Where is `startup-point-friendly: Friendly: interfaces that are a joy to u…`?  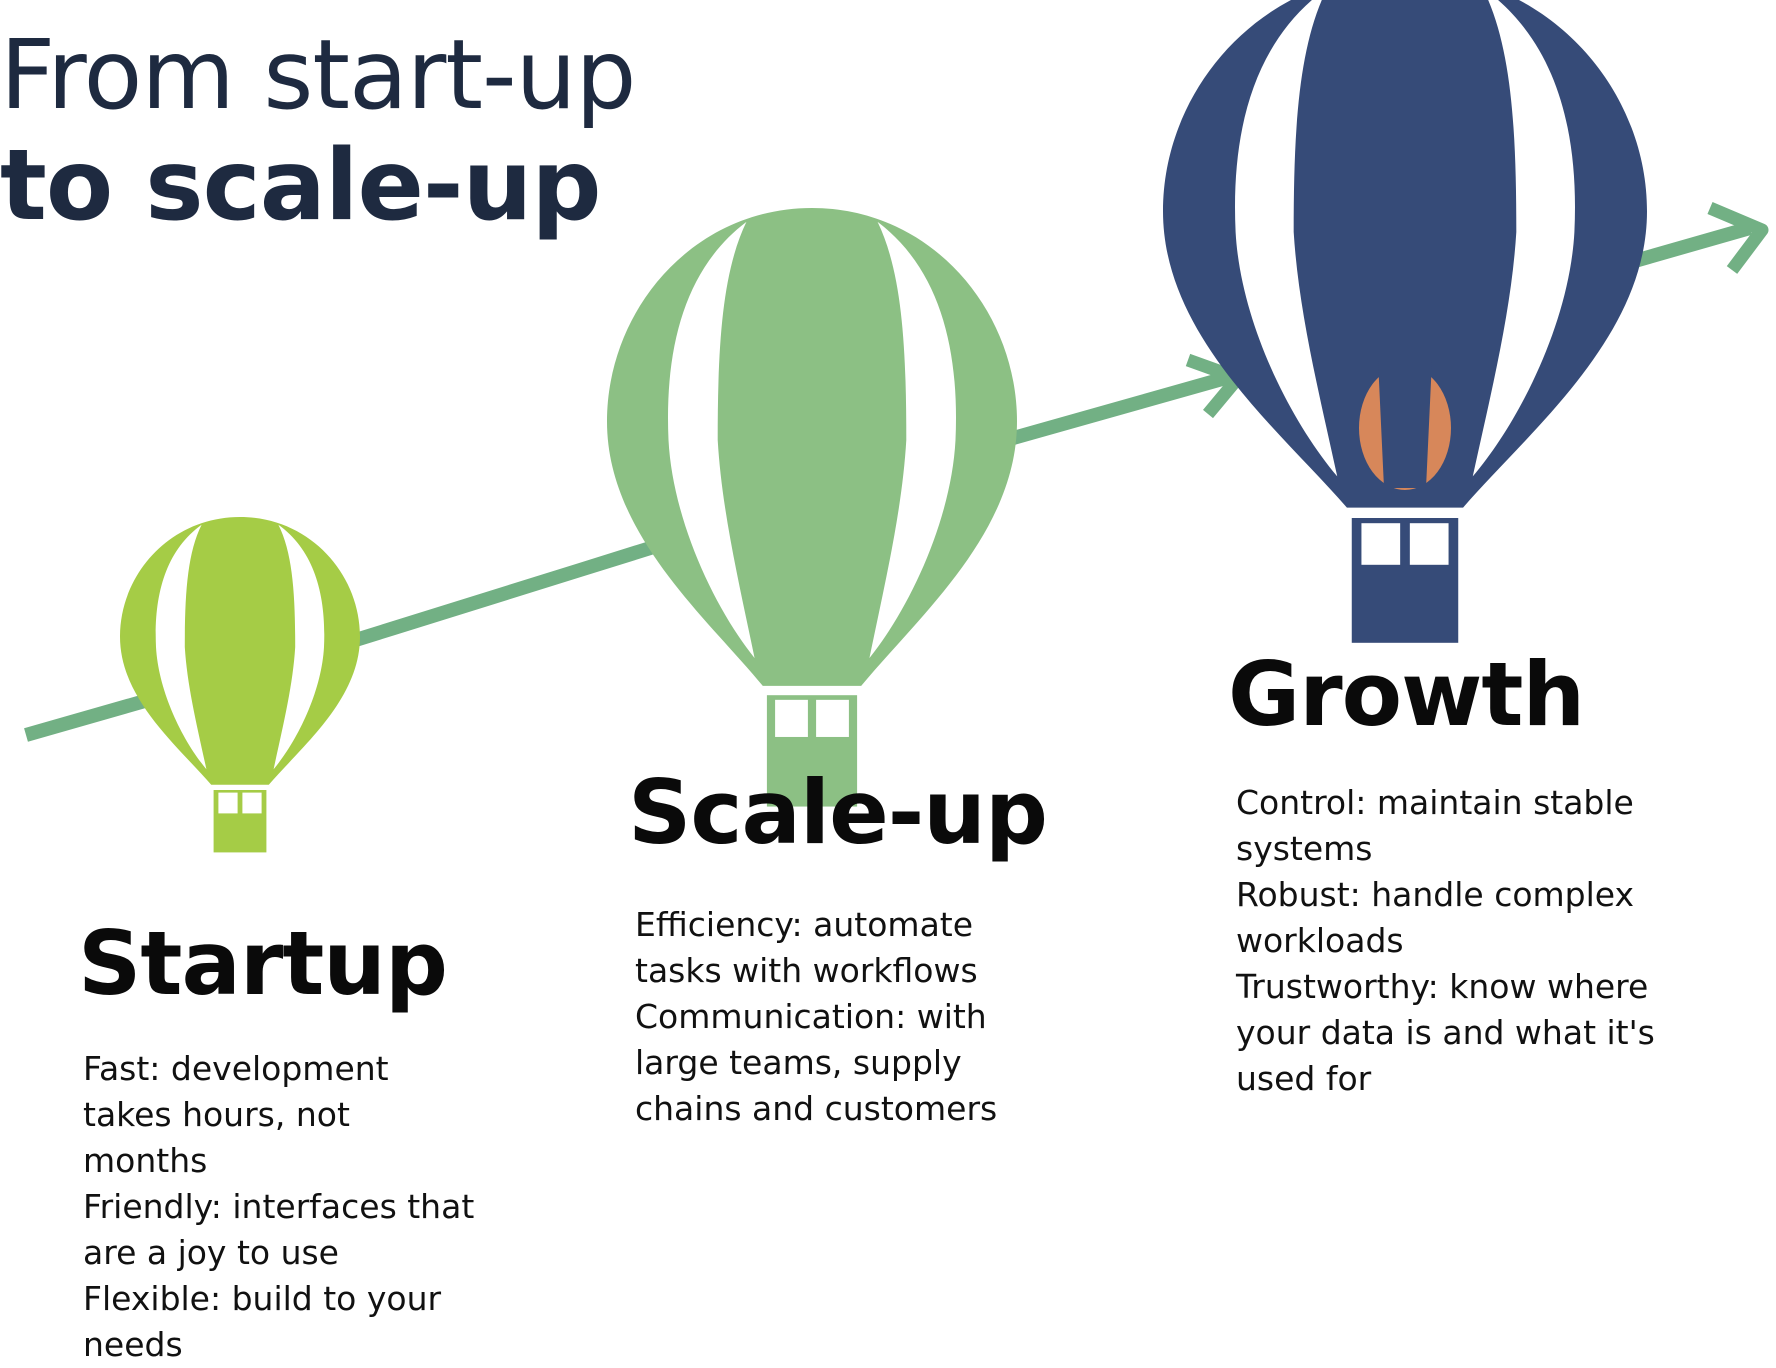
startup-point-friendly: Friendly: interfaces that are a joy to u… is located at coordinates (279, 1229).